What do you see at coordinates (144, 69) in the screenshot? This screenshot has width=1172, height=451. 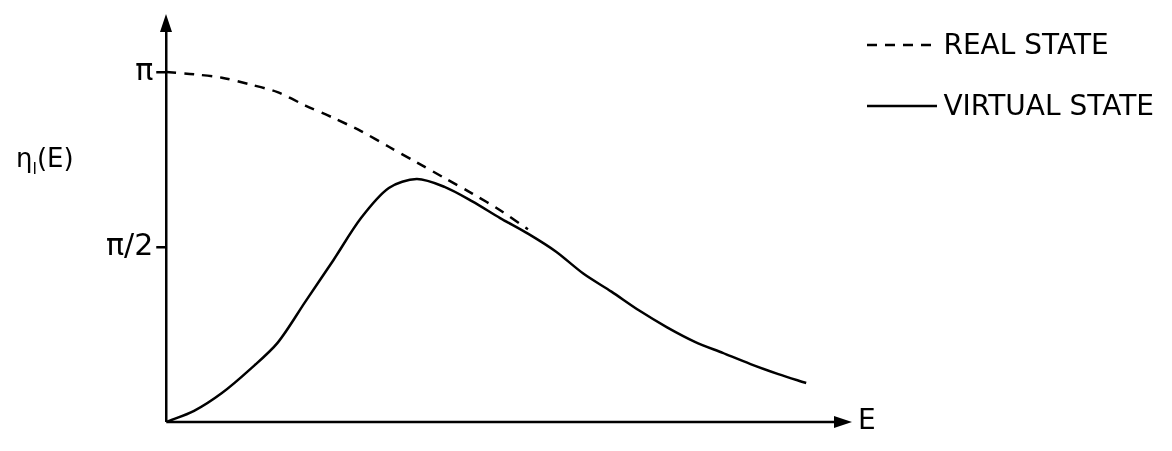 I see `y-tick-label: π` at bounding box center [144, 69].